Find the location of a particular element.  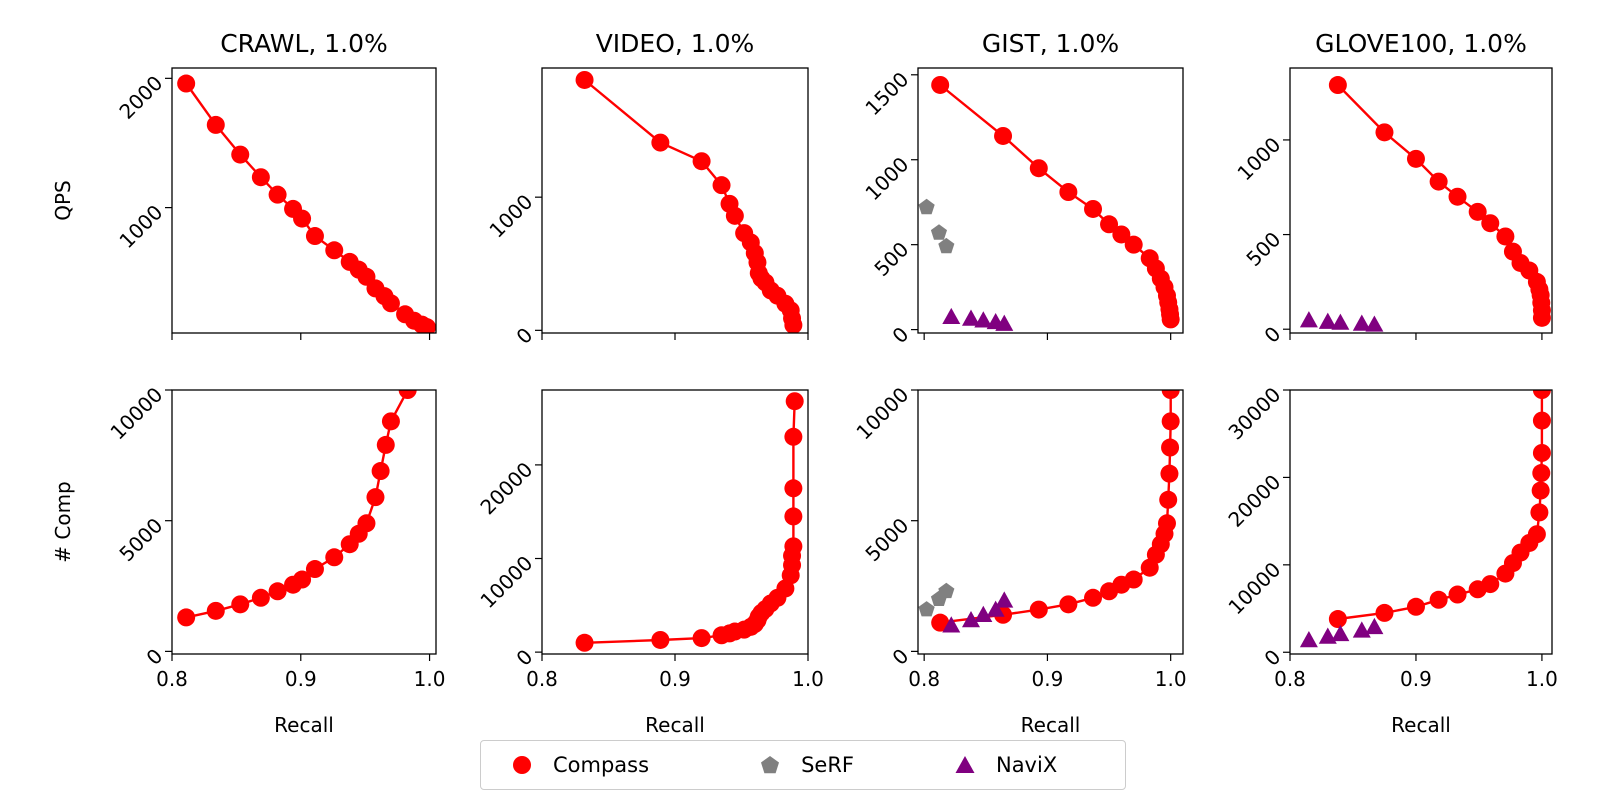

subplot-4: GLOVE100, 1.0% 0 500 1000 is located at coordinates (1392, 188).